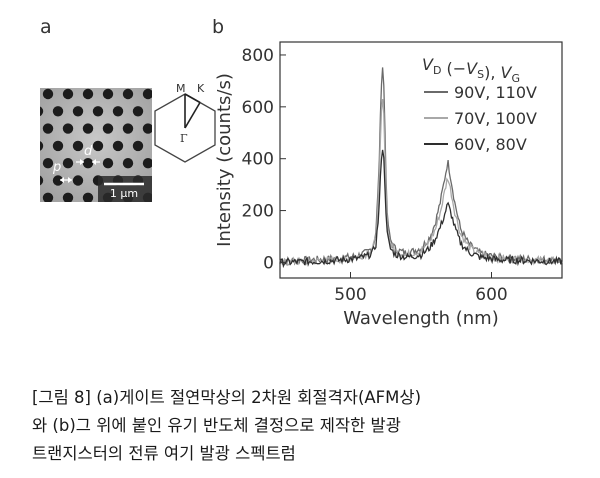 This screenshot has width=600, height=478. I want to click on diameter-arrowhead-left, so click(82, 162).